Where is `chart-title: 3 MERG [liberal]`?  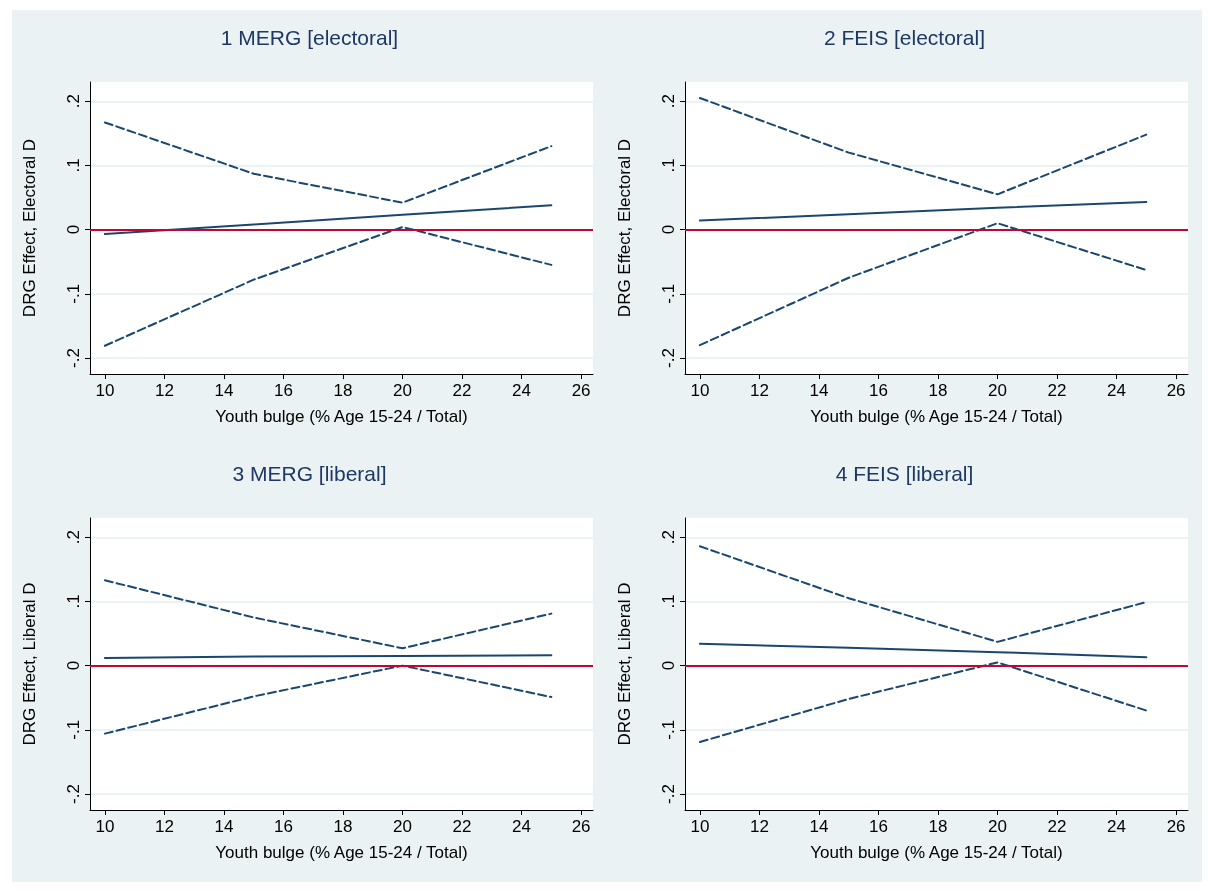
chart-title: 3 MERG [liberal] is located at coordinates (309, 473).